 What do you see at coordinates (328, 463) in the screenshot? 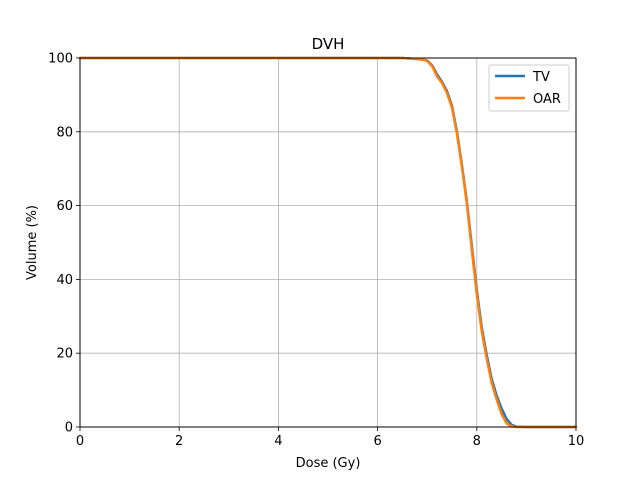
I see `x-axis-label: Dose (Gy)` at bounding box center [328, 463].